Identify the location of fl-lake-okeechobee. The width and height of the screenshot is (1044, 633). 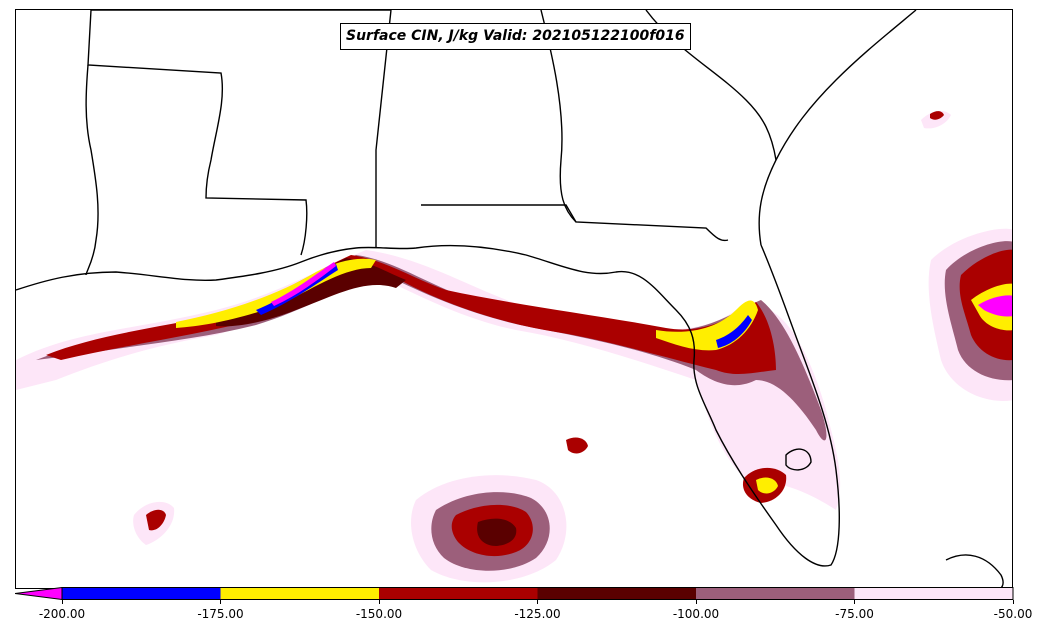
(798, 459).